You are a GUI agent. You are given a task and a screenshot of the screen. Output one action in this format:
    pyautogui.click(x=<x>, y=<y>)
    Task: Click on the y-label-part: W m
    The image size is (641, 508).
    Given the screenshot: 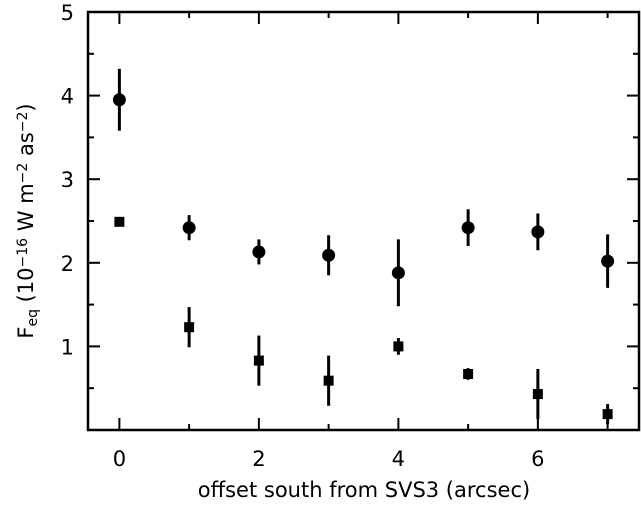 What is the action you would take?
    pyautogui.click(x=26, y=210)
    